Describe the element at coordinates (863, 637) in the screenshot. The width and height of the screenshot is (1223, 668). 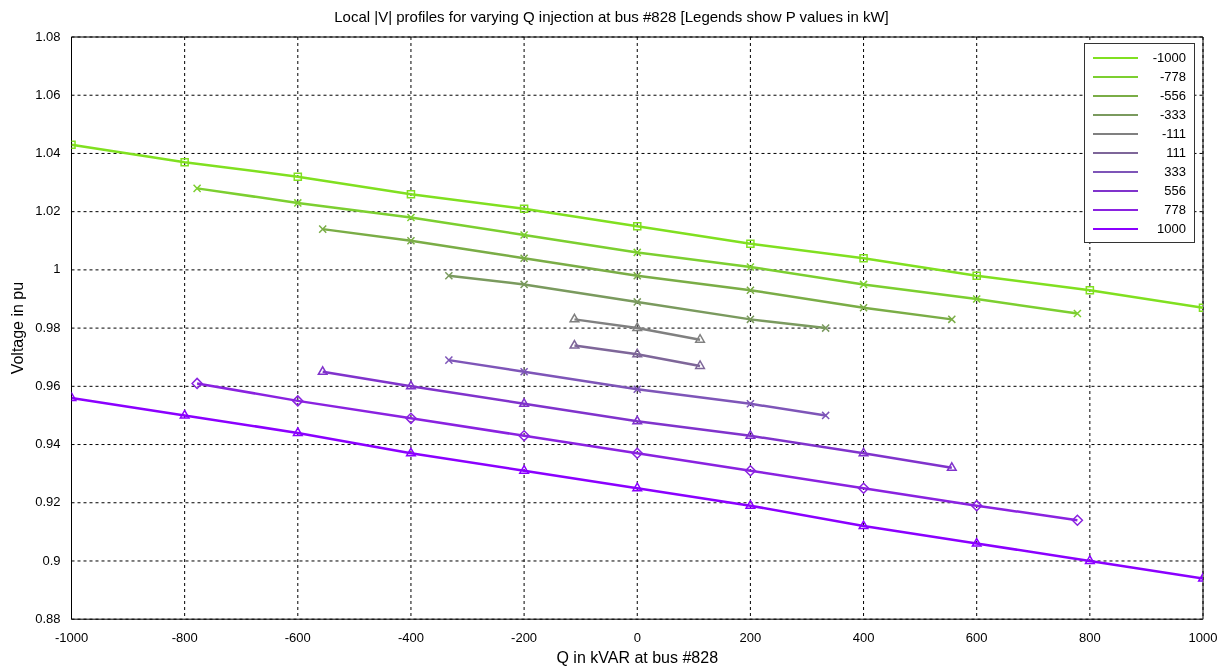
I see `x-tick-label: 400` at that location.